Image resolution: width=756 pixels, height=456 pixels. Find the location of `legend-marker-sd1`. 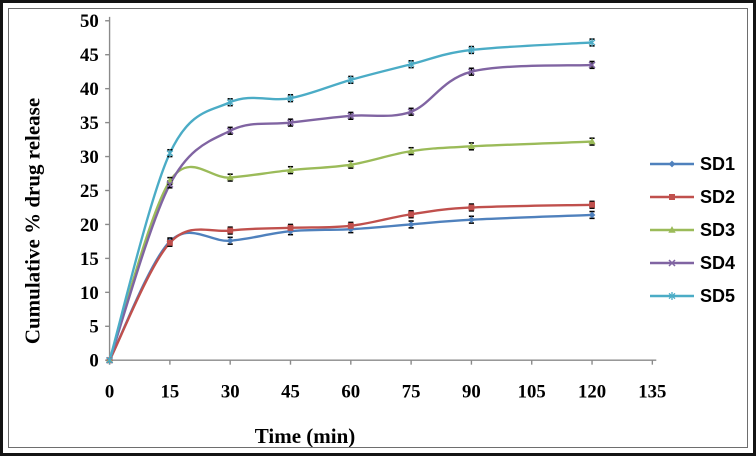

legend-marker-sd1 is located at coordinates (672, 164).